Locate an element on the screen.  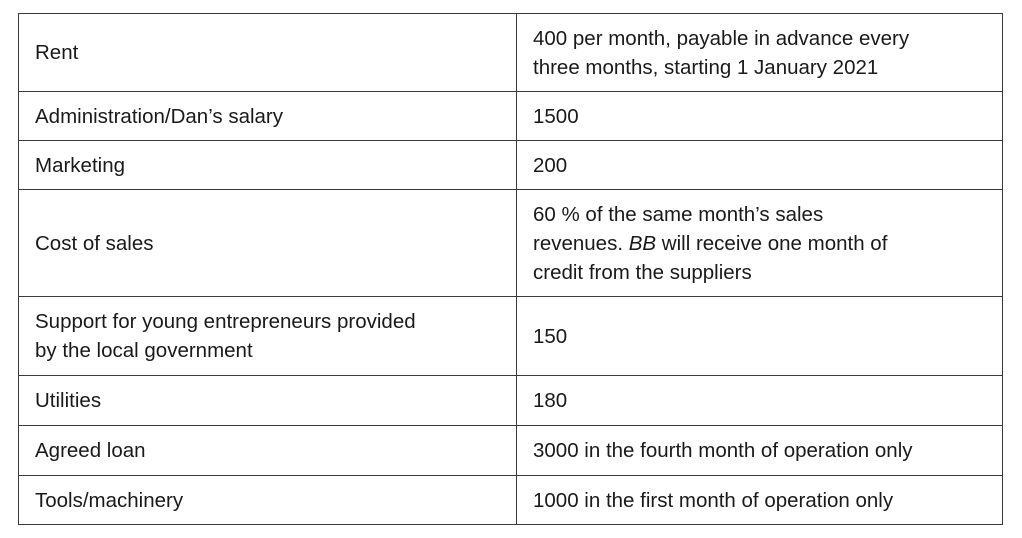
item-label: Tools/machinery is located at coordinates (109, 500).